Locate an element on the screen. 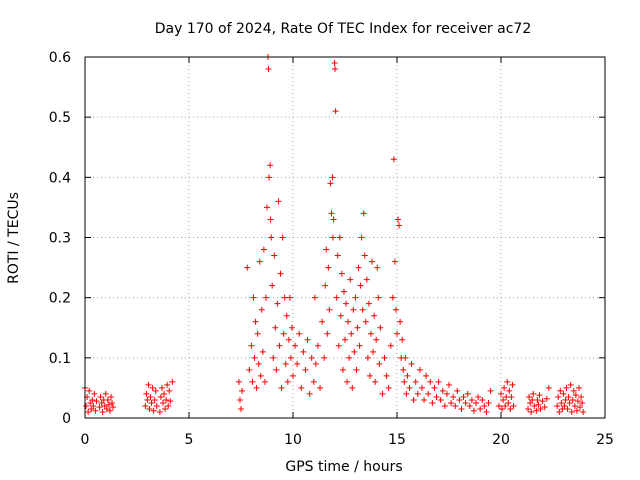  x-axis-label: GPS time / hours is located at coordinates (343, 467).